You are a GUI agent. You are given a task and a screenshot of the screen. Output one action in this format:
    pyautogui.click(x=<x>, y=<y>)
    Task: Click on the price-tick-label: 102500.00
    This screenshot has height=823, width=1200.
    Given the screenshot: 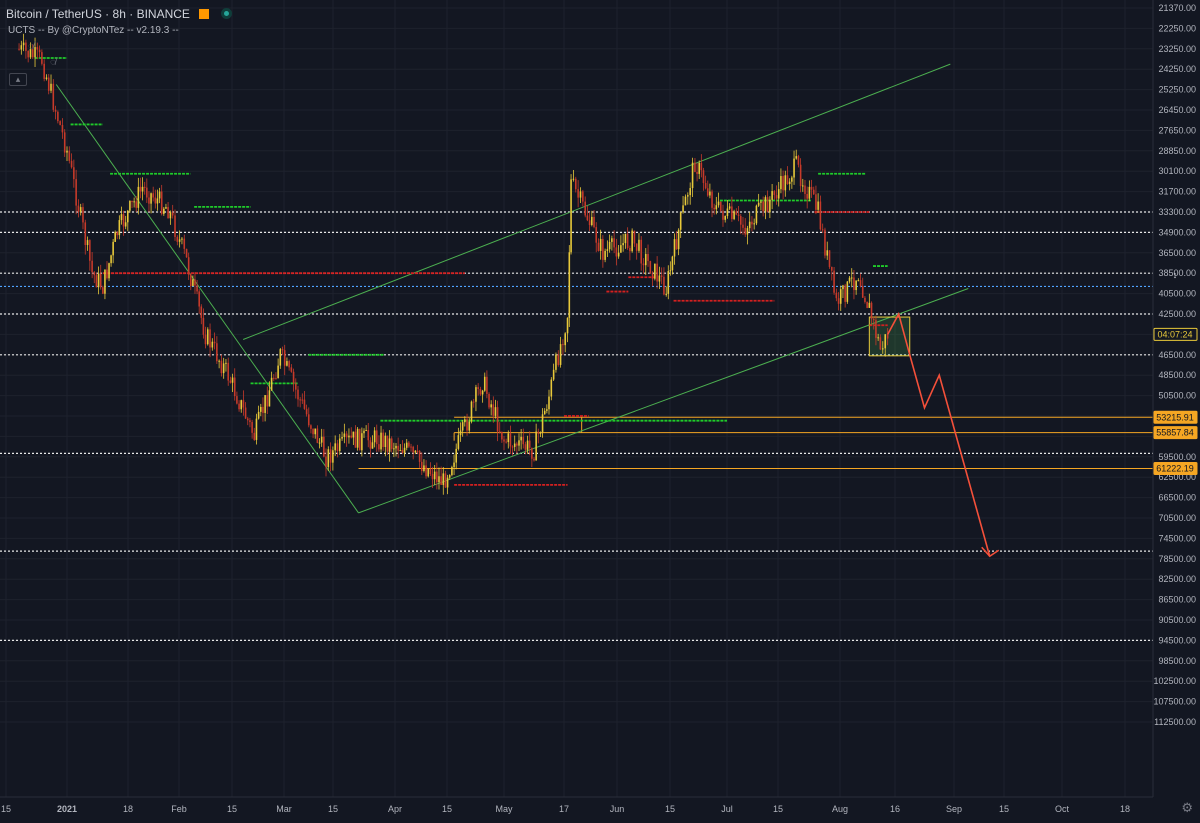 What is the action you would take?
    pyautogui.click(x=1174, y=681)
    